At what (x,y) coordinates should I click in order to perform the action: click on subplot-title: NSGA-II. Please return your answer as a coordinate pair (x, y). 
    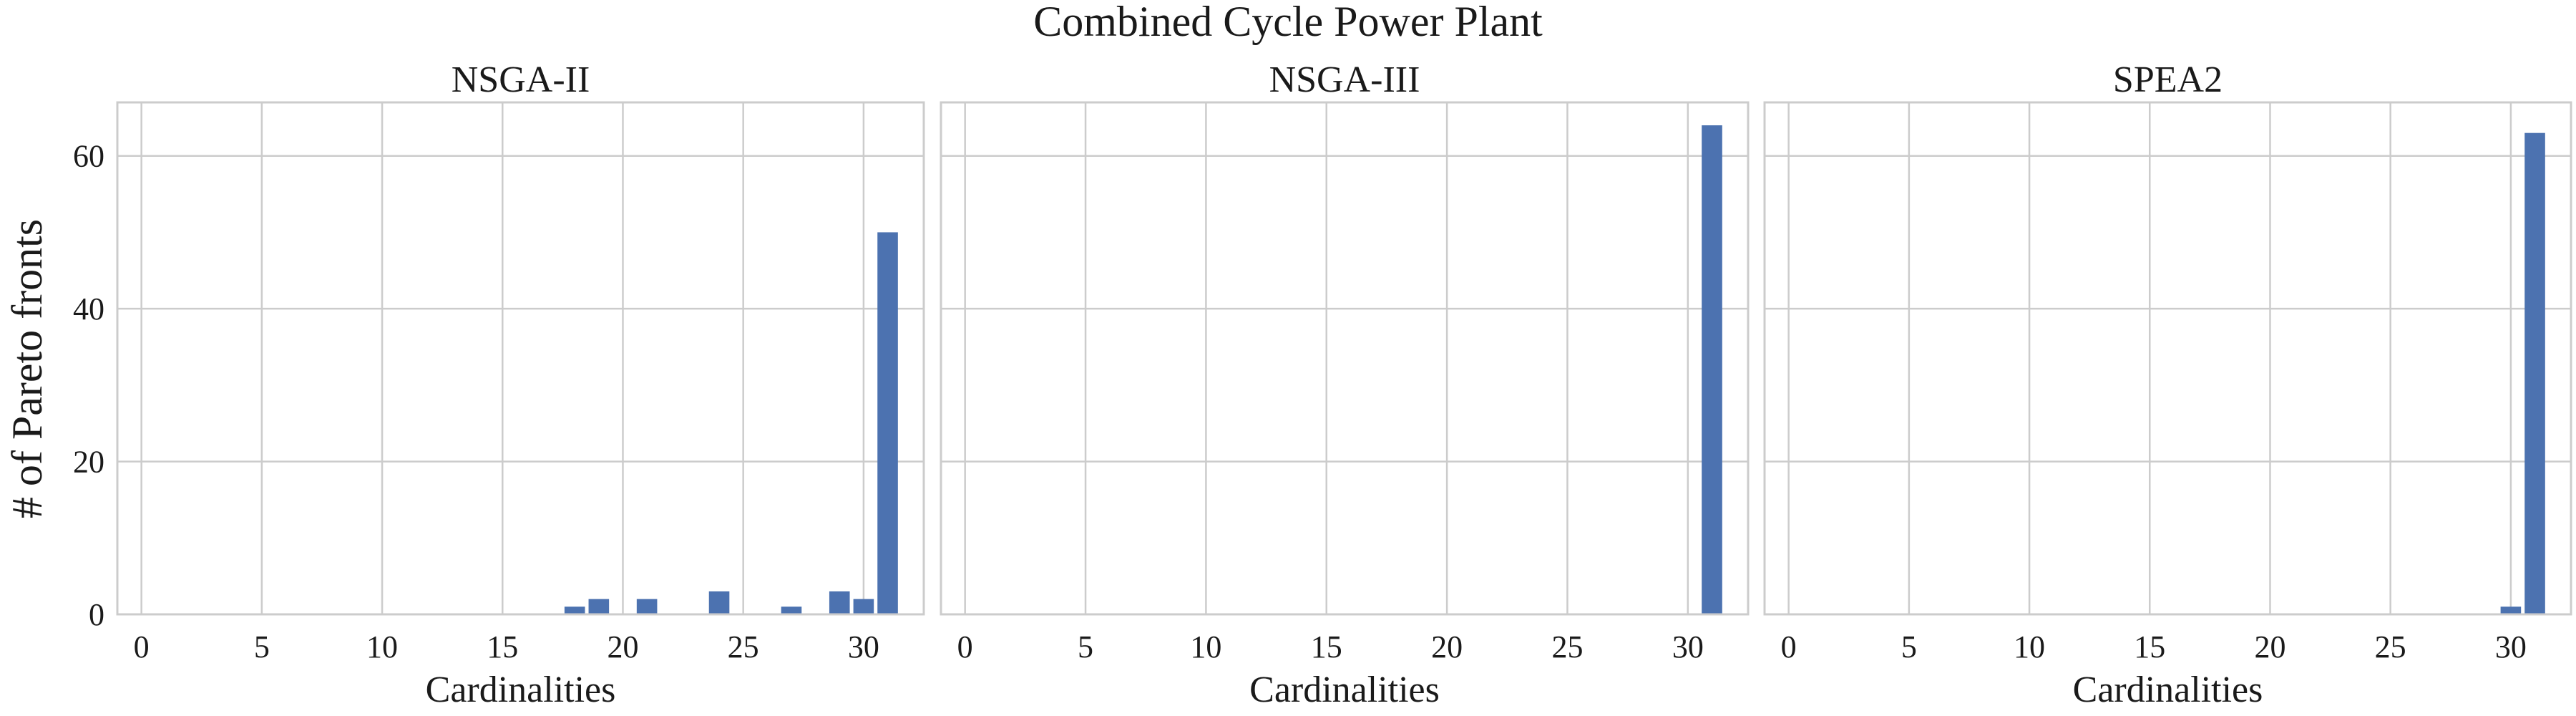
    Looking at the image, I should click on (521, 79).